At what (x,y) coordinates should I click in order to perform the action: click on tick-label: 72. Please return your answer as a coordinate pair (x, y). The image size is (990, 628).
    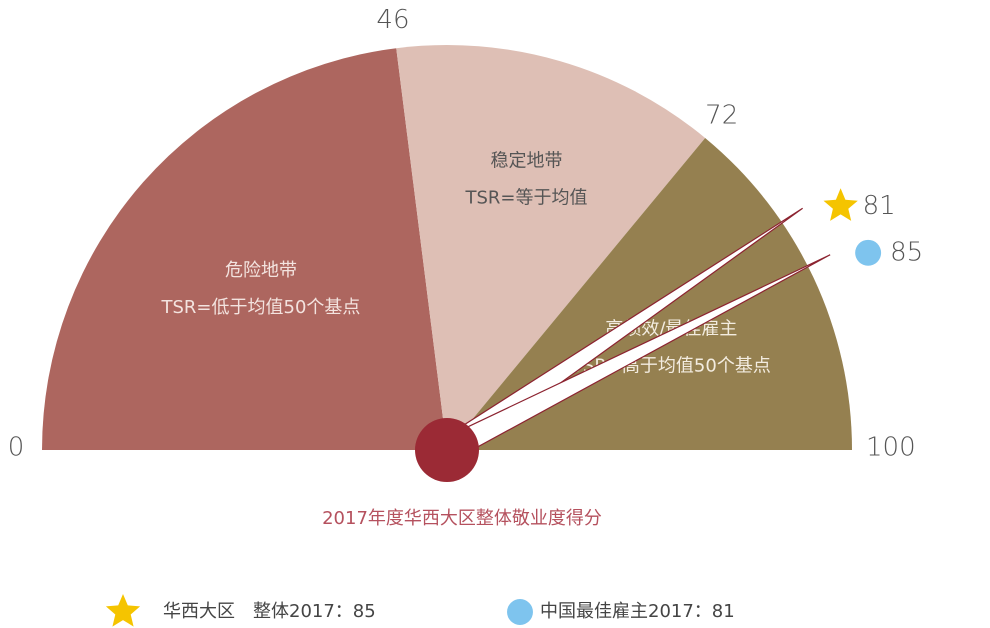
    Looking at the image, I should click on (721, 115).